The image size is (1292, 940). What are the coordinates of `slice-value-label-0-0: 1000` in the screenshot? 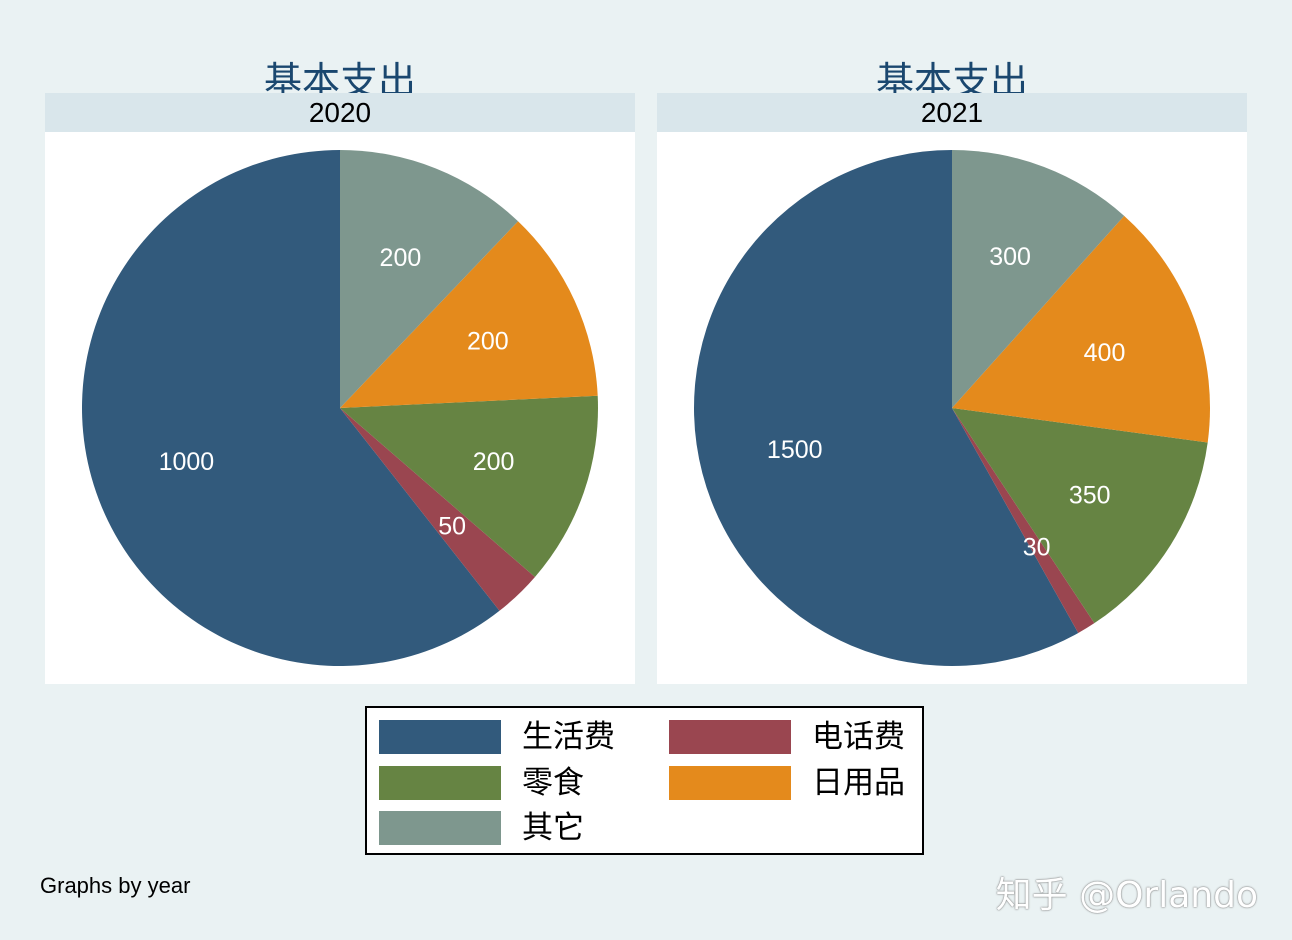 It's located at (187, 462).